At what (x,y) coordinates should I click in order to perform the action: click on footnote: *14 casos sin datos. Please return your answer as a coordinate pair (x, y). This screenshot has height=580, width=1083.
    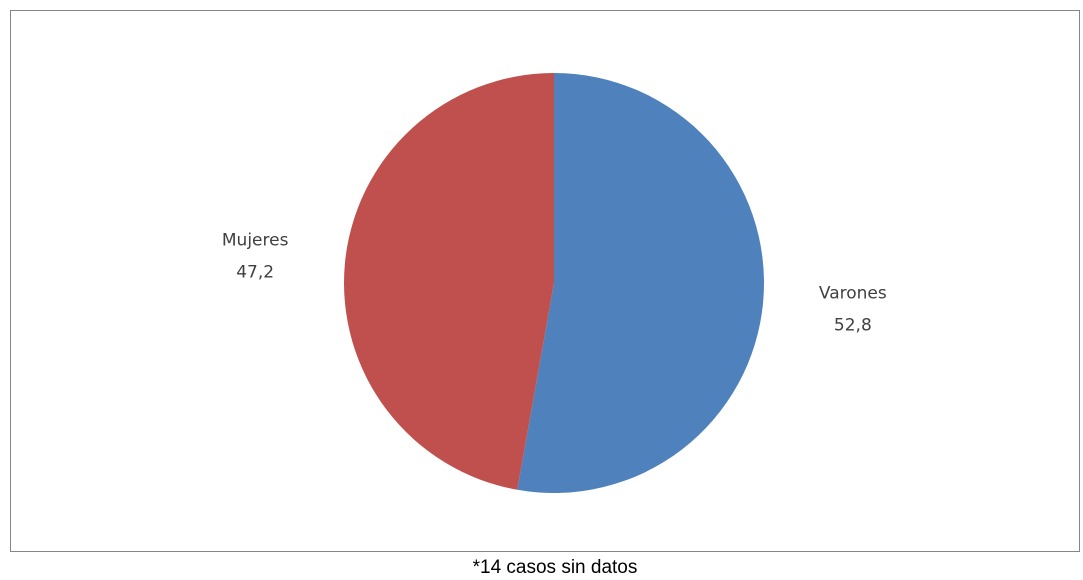
    Looking at the image, I should click on (555, 567).